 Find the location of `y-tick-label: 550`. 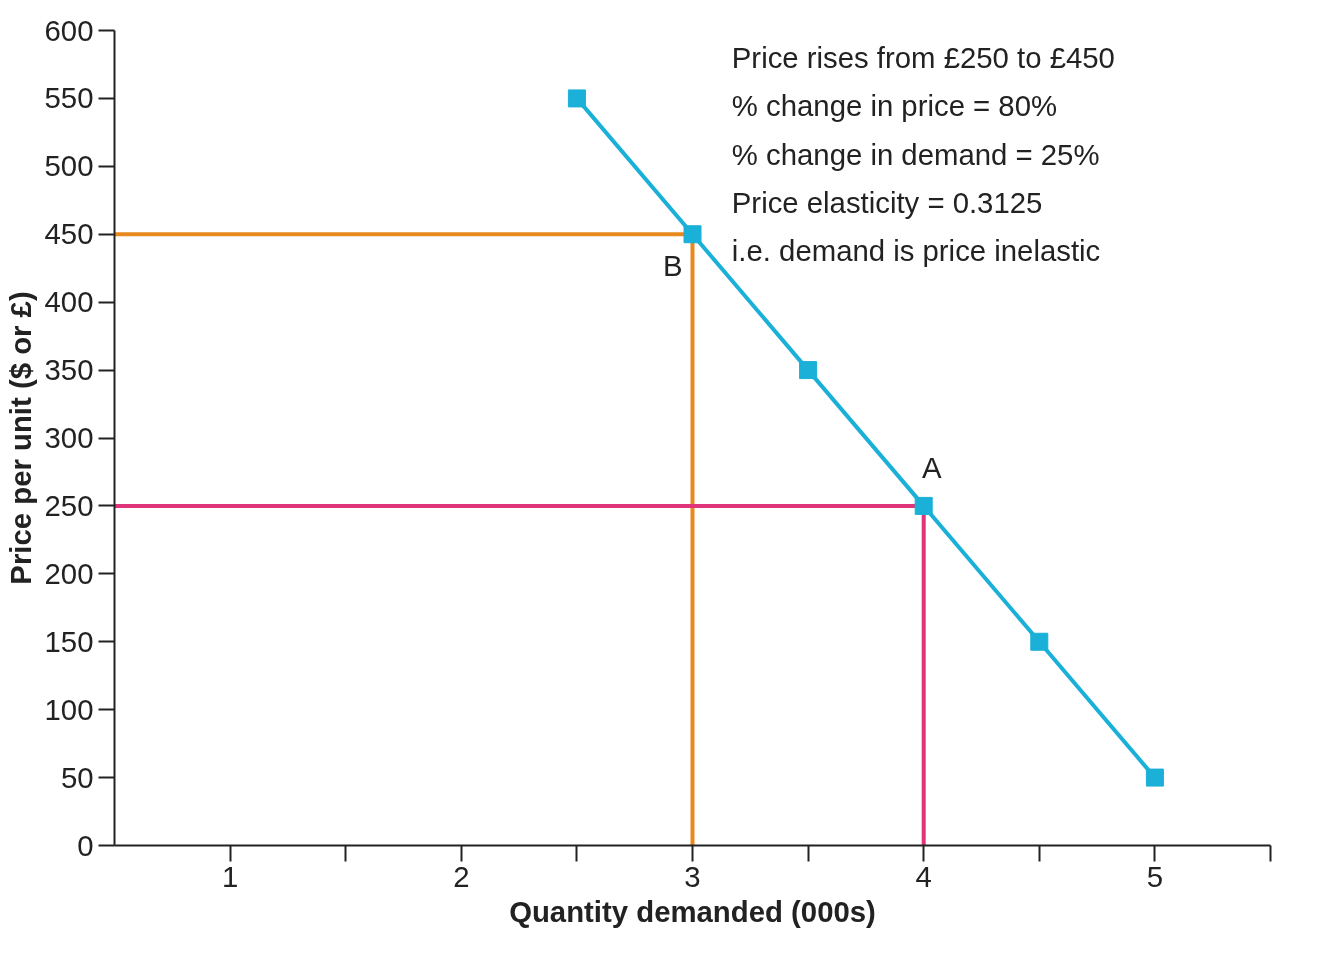

y-tick-label: 550 is located at coordinates (69, 98).